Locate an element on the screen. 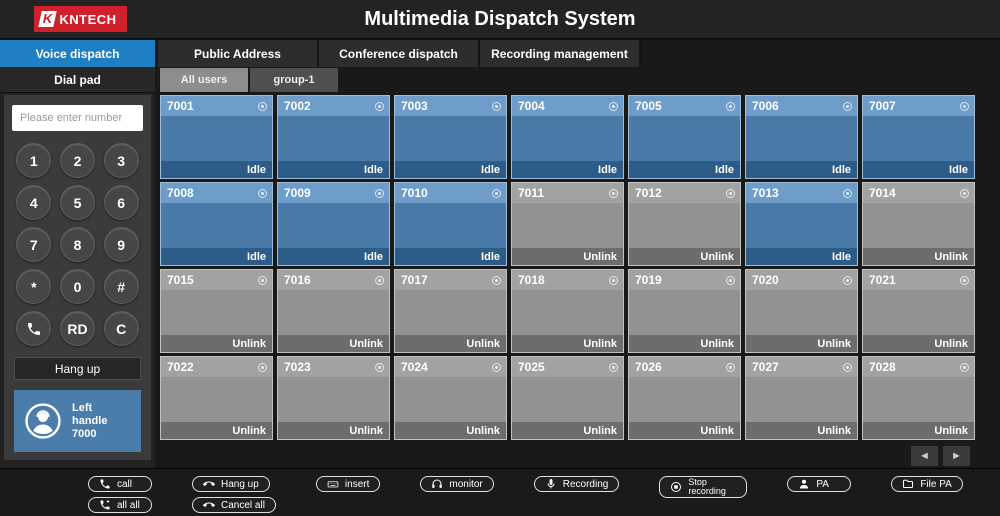 This screenshot has height=516, width=1000. toolbar-monitor-button: monitor is located at coordinates (457, 484).